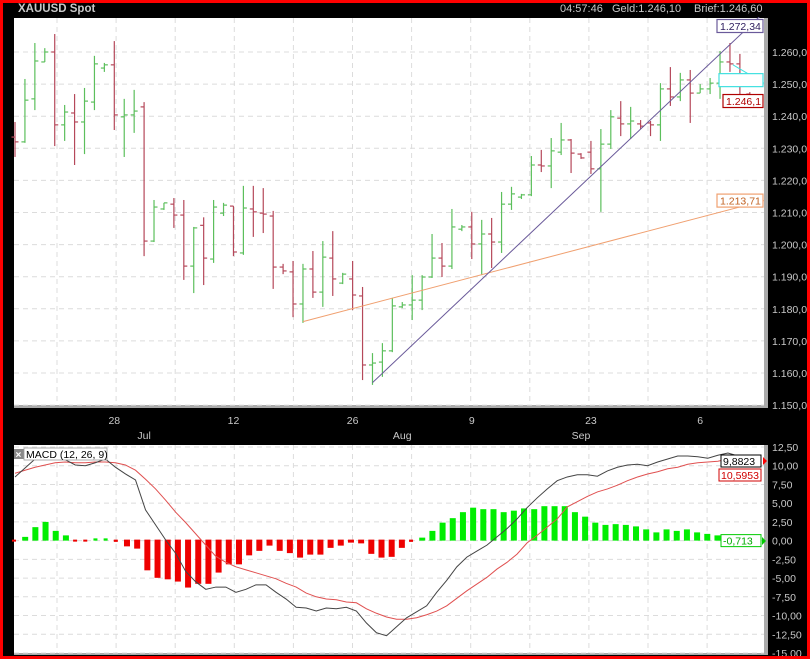 The height and width of the screenshot is (659, 810). I want to click on price-tick-label: 1.170,00, so click(791, 342).